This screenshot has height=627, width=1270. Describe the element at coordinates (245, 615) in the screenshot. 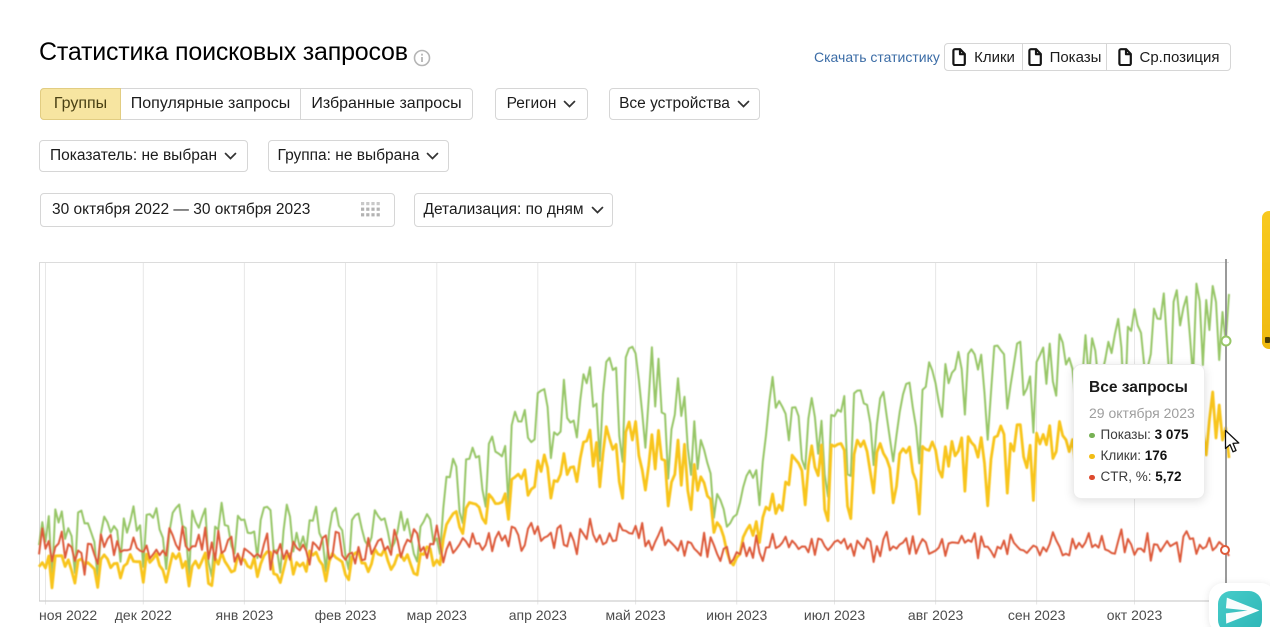

I see `svg-text: янв 2023` at that location.